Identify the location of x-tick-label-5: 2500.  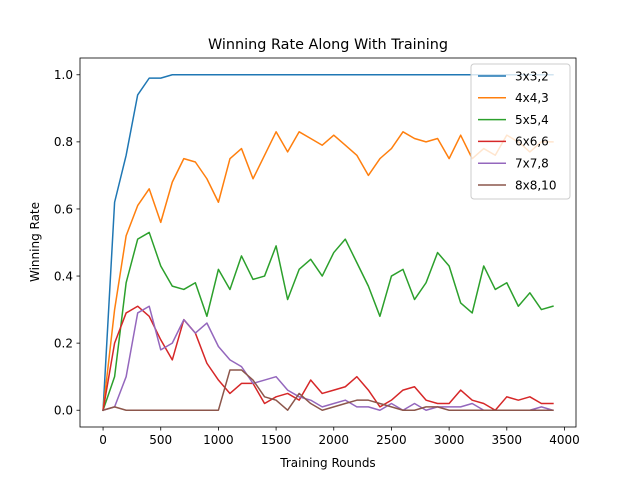
(391, 440).